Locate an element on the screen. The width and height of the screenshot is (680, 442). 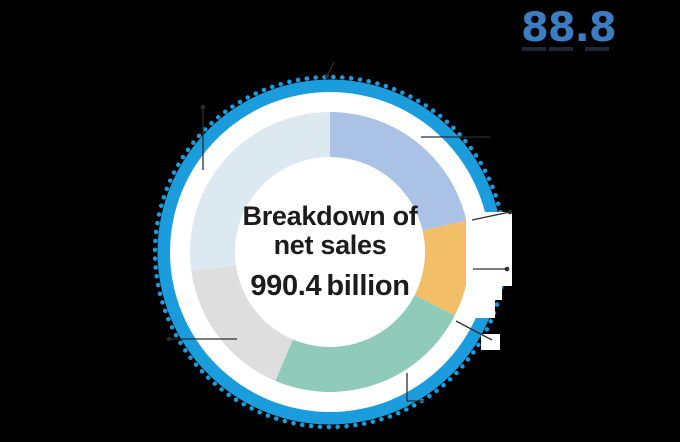
center-value-row: 990.4 billion is located at coordinates (330, 286).